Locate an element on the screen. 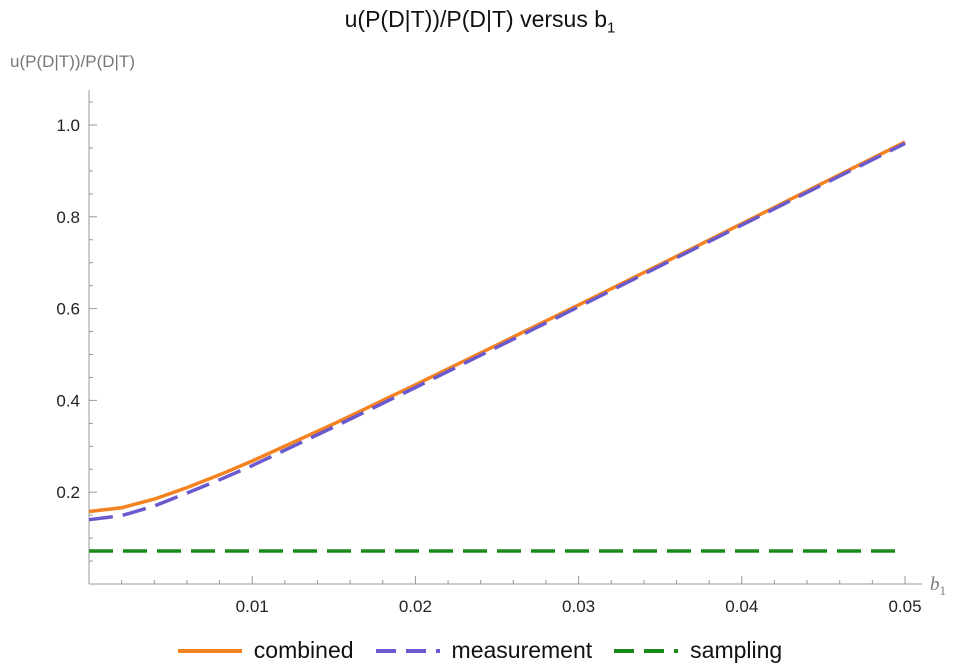 Image resolution: width=960 pixels, height=671 pixels. y-tick-label: 0.6 is located at coordinates (68, 309).